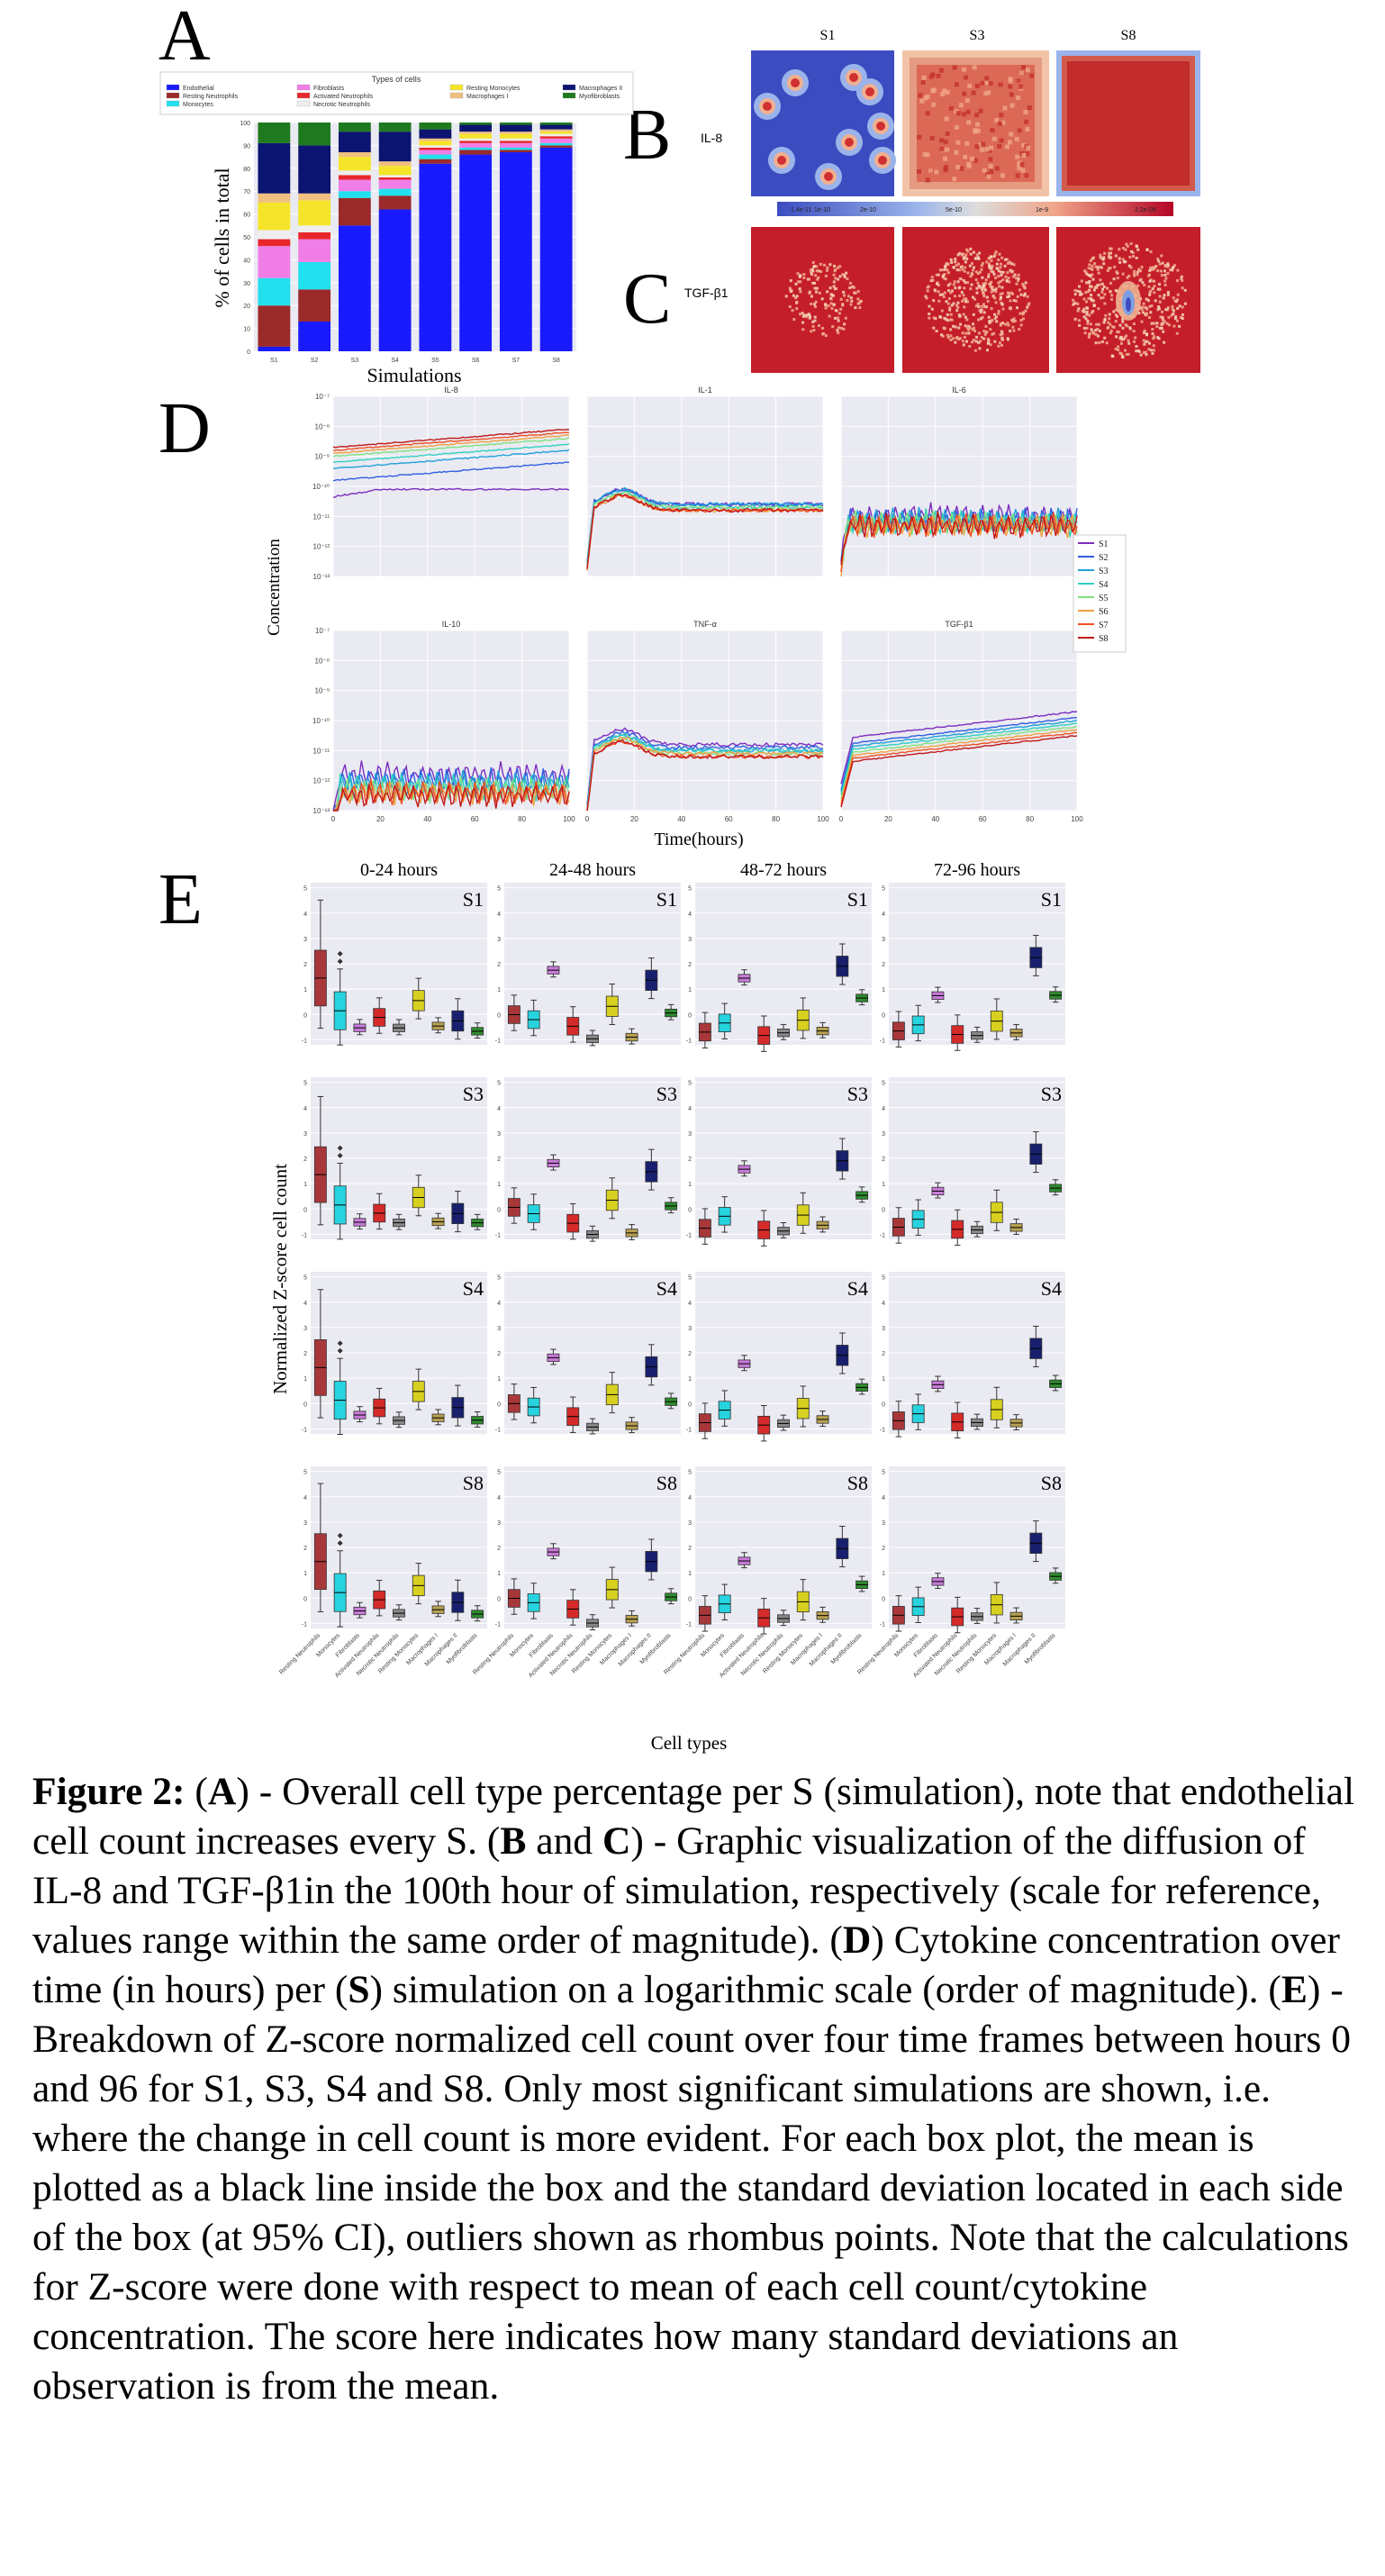 The width and height of the screenshot is (1385, 2576). I want to click on box-subplot: 5 4 3 2 1 0 -1 S8, so click(394, 1547).